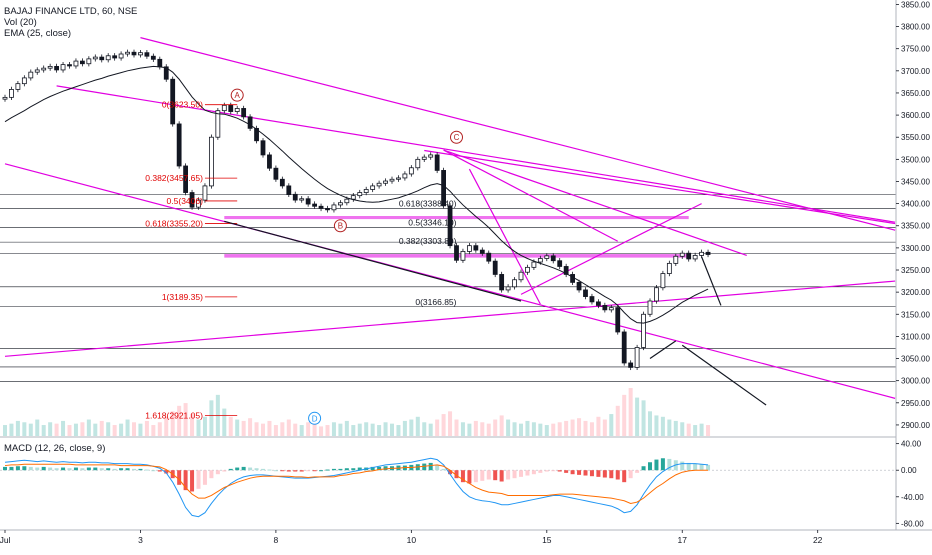 The image size is (932, 555). I want to click on fib-label: 0.382(3457.65), so click(174, 178).